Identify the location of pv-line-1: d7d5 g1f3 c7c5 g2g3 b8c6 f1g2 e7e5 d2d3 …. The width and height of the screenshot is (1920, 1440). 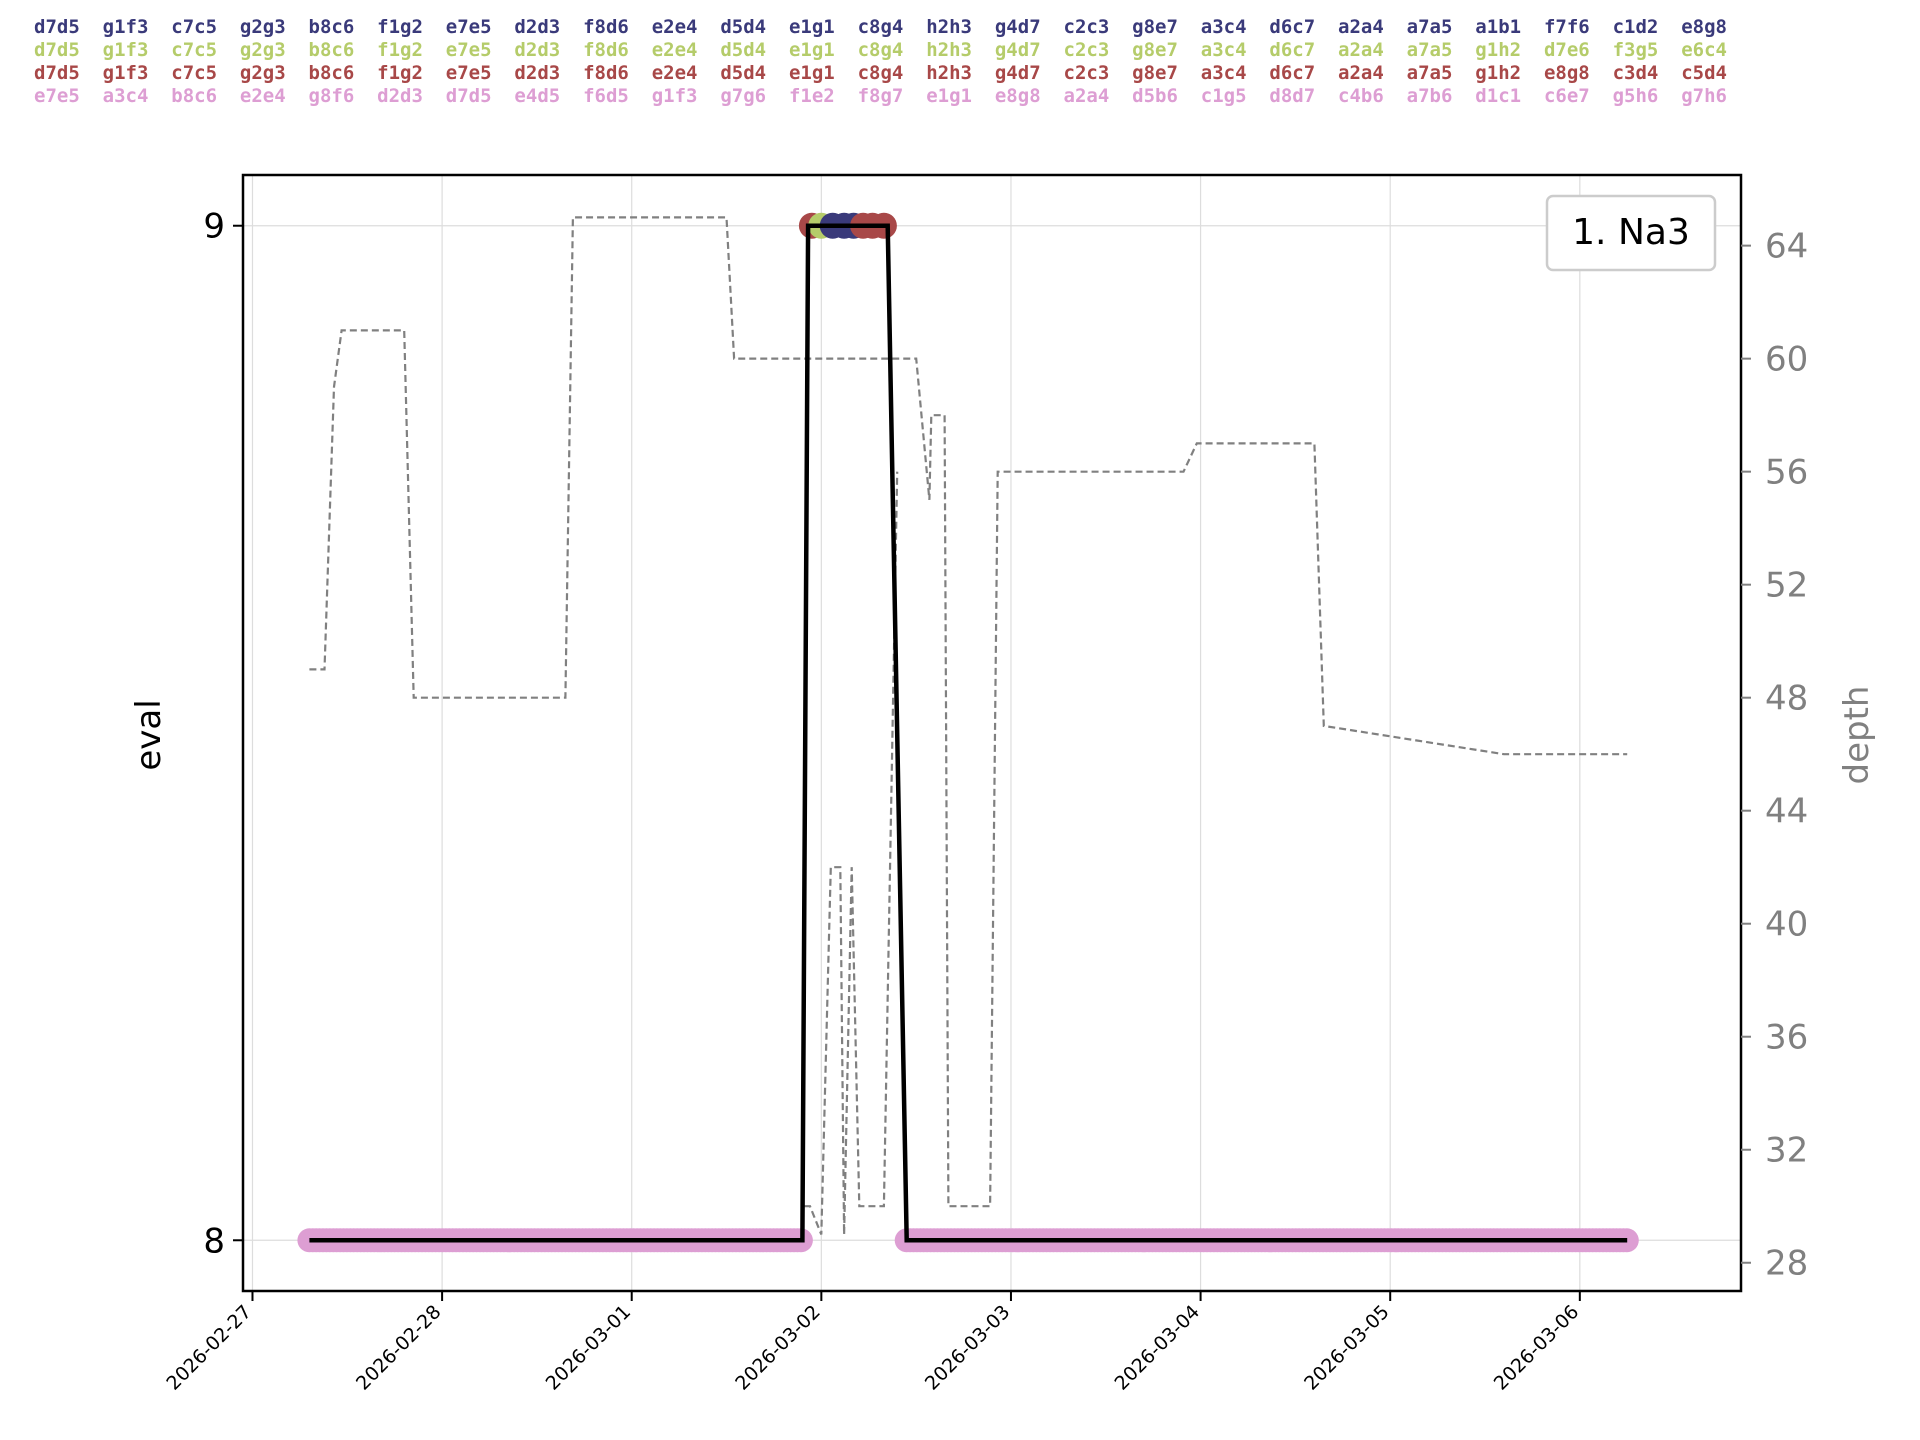
(880, 27).